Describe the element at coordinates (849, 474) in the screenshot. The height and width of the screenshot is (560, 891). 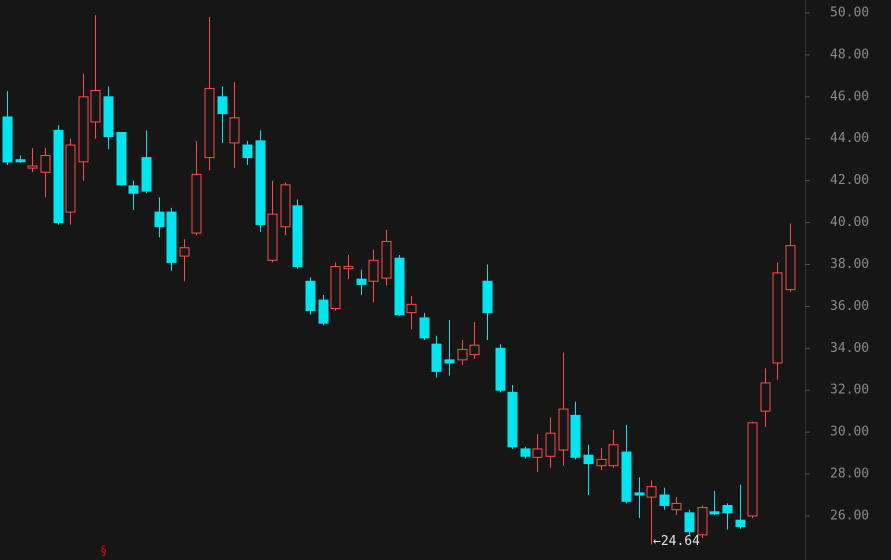
I see `y-tick-label: 28.00` at that location.